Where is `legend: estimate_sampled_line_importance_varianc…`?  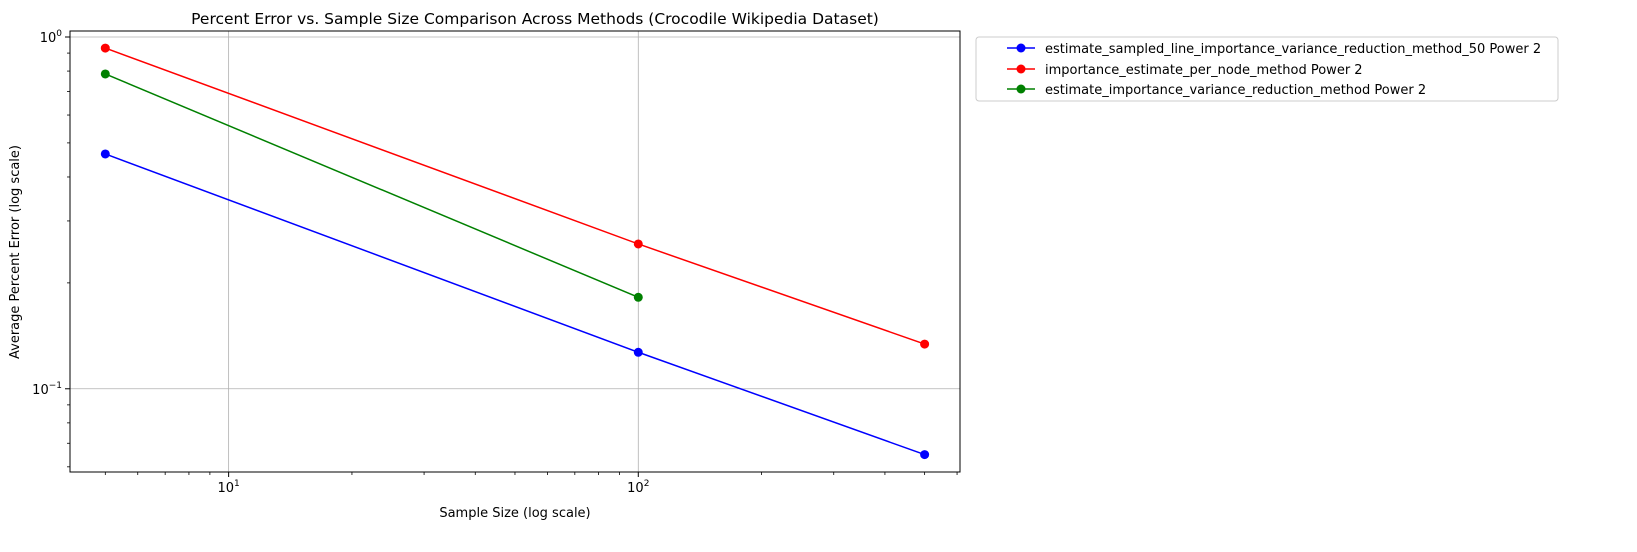 legend: estimate_sampled_line_importance_varianc… is located at coordinates (1267, 69).